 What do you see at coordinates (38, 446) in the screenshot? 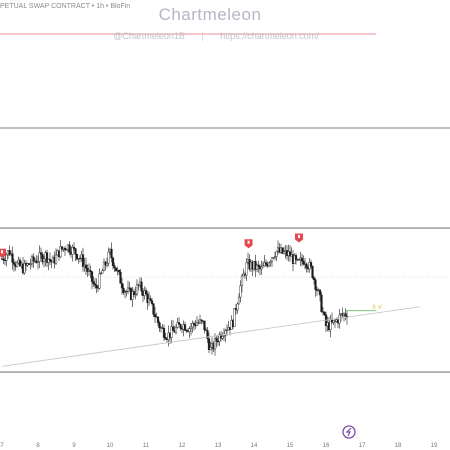
I see `x-tick-label: 8` at bounding box center [38, 446].